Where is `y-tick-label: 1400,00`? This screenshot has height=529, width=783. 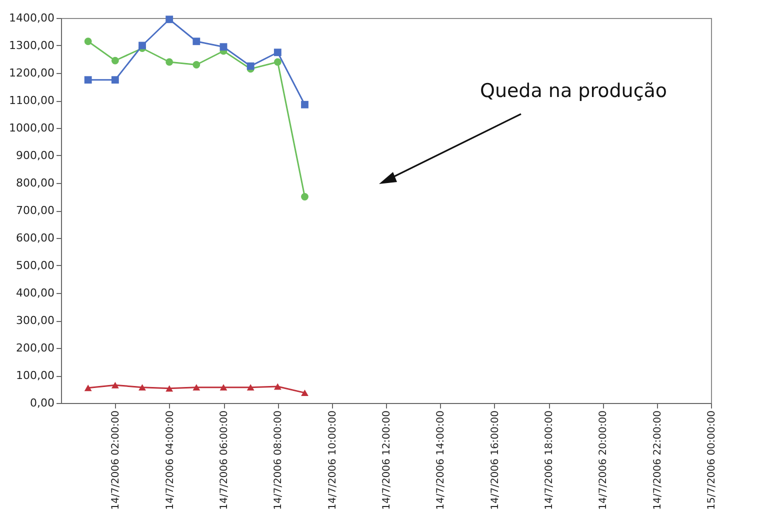 y-tick-label: 1400,00 is located at coordinates (31, 18).